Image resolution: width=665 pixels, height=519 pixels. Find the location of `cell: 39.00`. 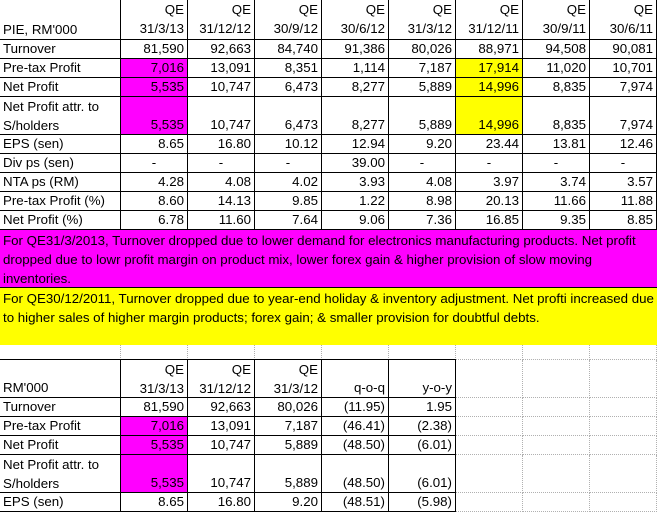

cell: 39.00 is located at coordinates (355, 163).